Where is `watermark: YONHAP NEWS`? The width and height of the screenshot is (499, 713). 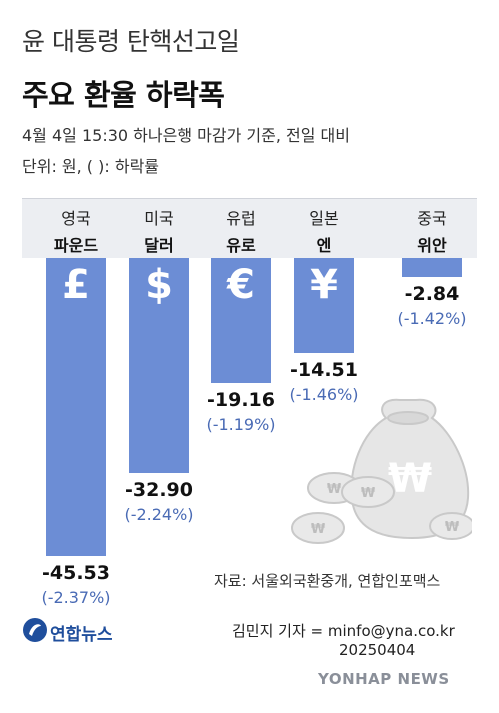
watermark: YONHAP NEWS is located at coordinates (384, 679).